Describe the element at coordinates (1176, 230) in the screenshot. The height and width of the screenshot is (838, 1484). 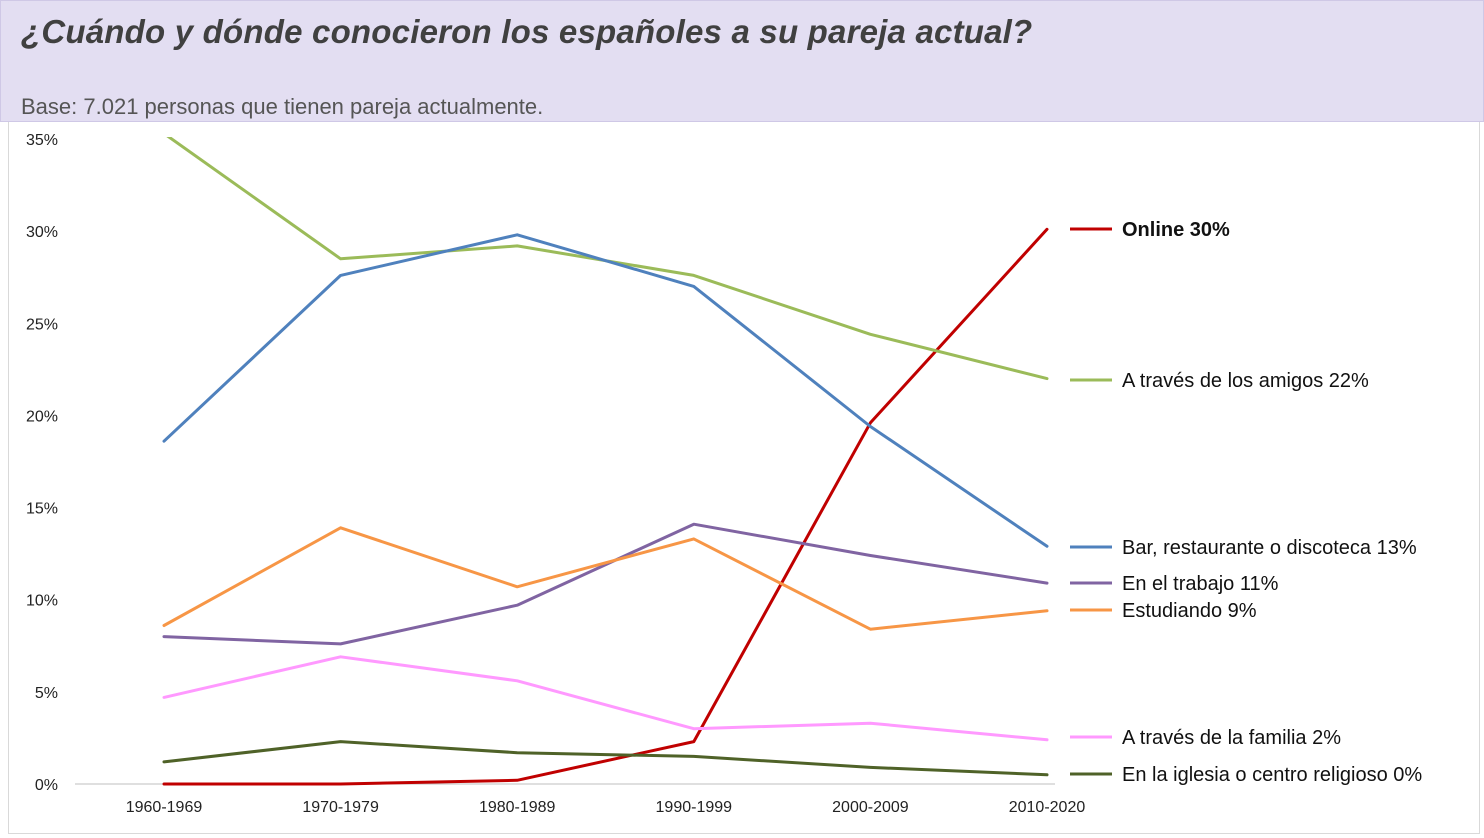
I see `legend-label-online: Online 30%` at that location.